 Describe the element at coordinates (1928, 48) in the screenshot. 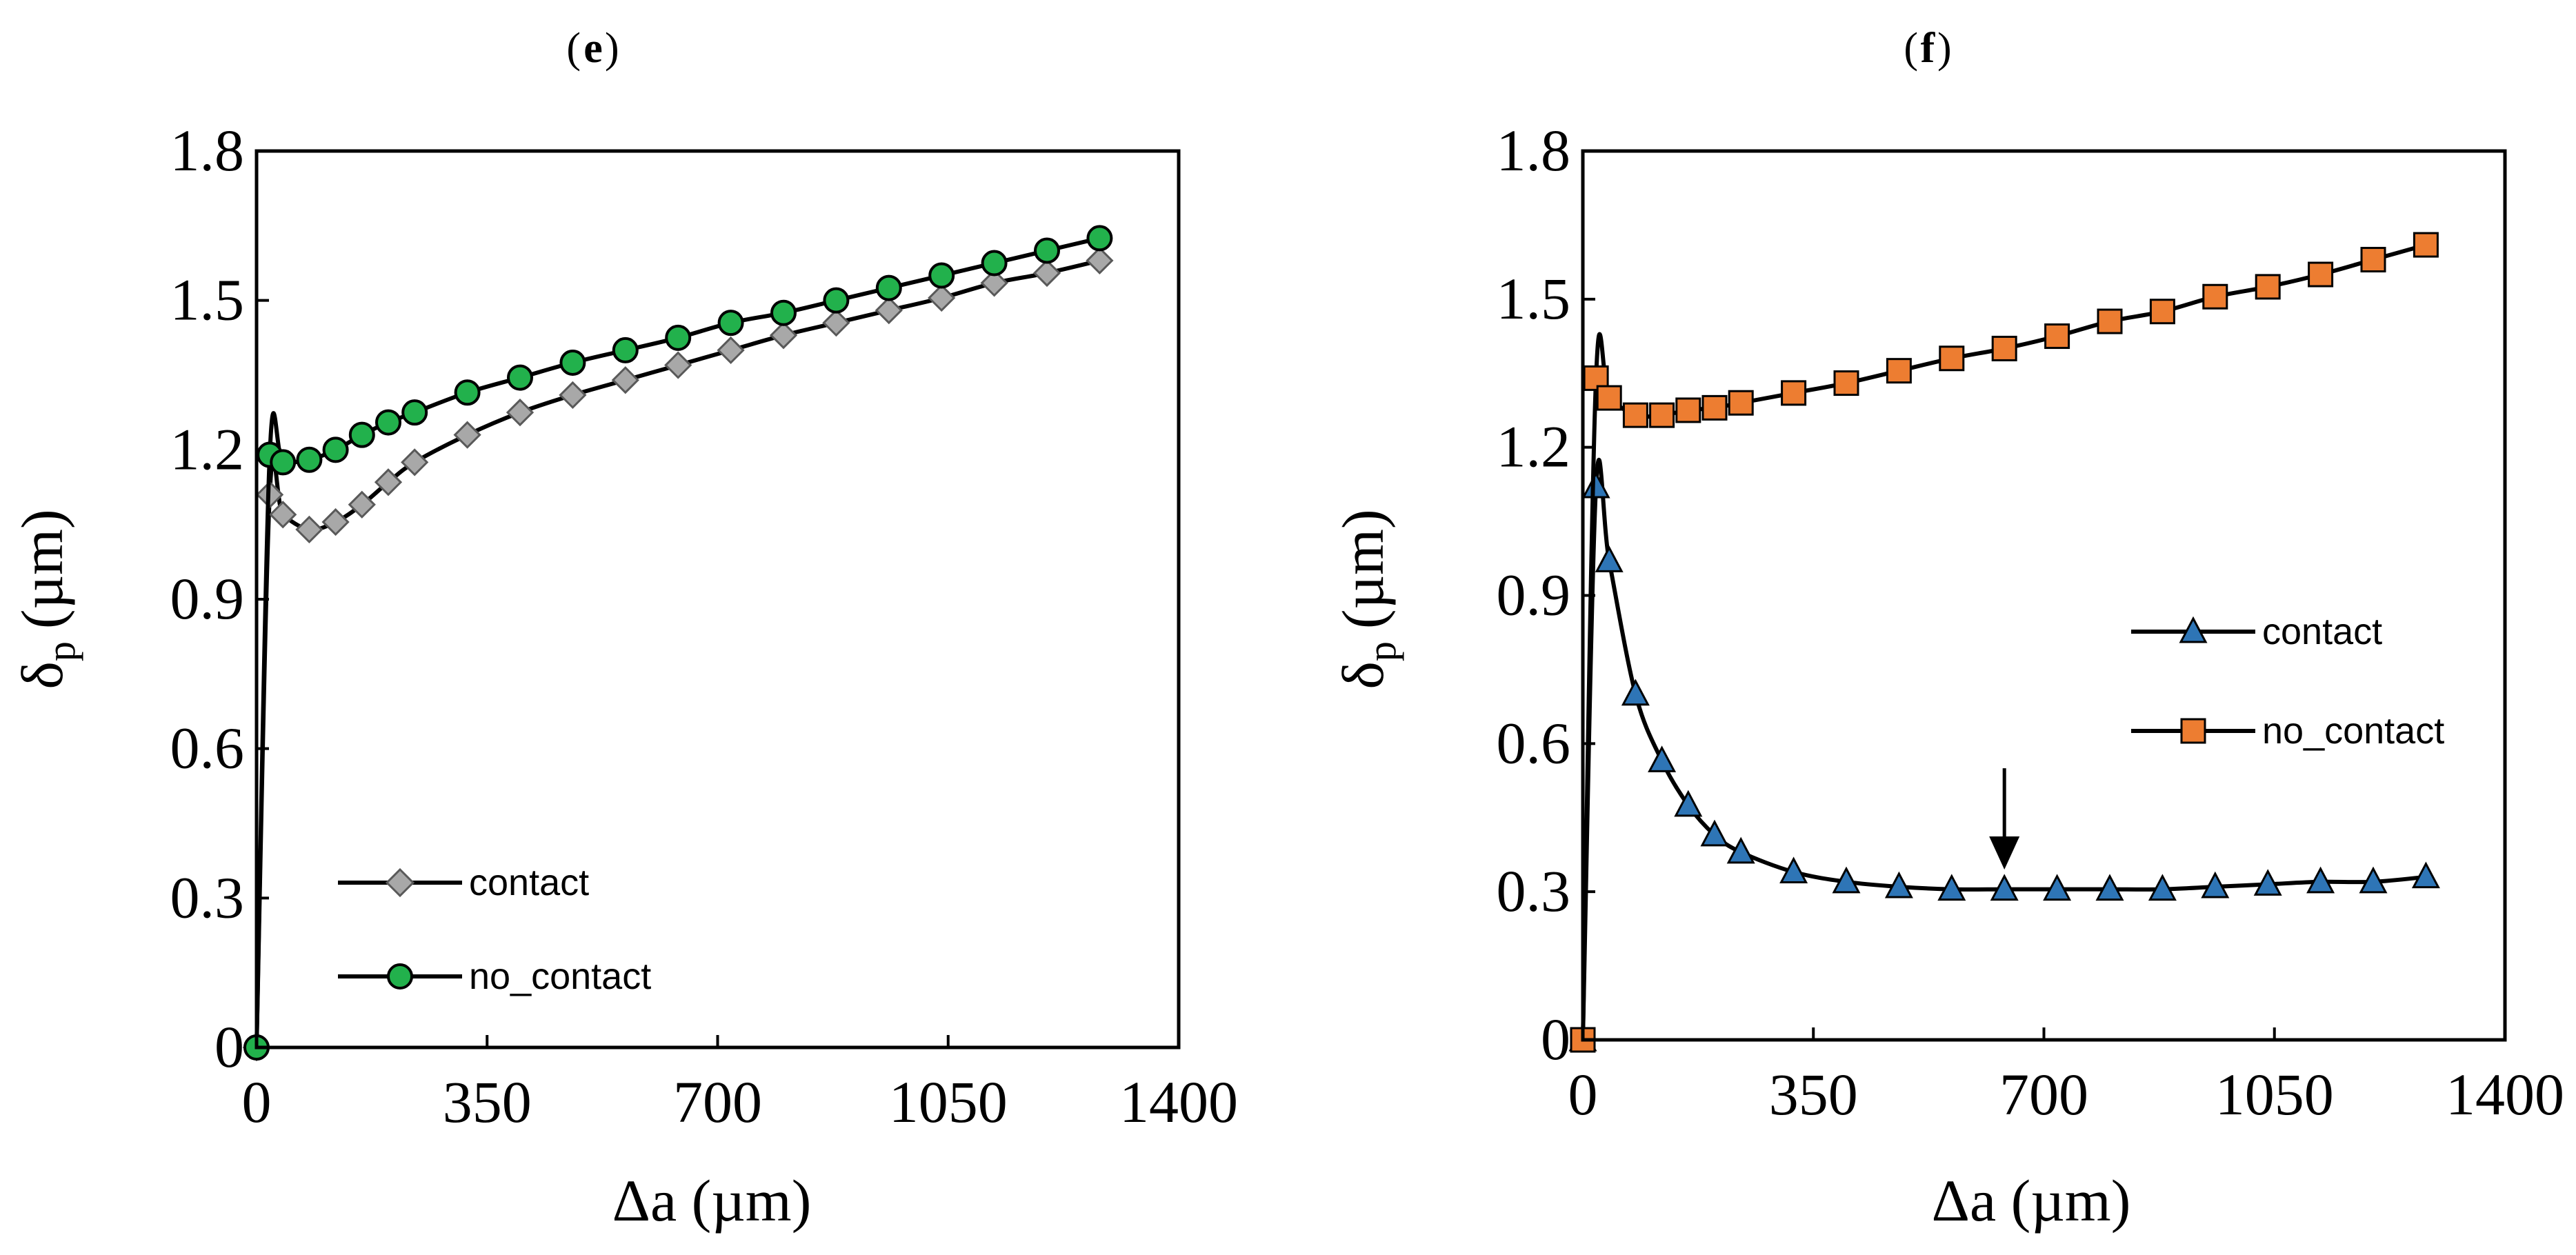

I see `panel-f-label: f` at that location.